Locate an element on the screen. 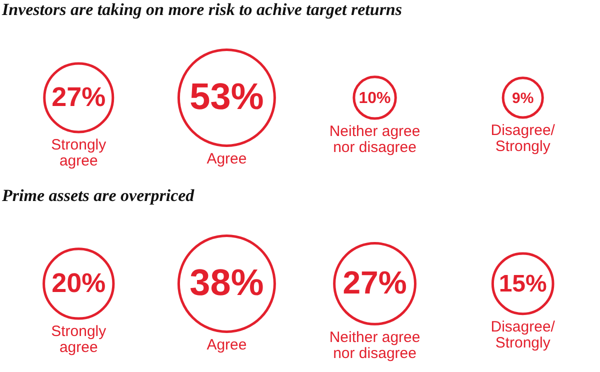  data-label: 15% is located at coordinates (522, 284).